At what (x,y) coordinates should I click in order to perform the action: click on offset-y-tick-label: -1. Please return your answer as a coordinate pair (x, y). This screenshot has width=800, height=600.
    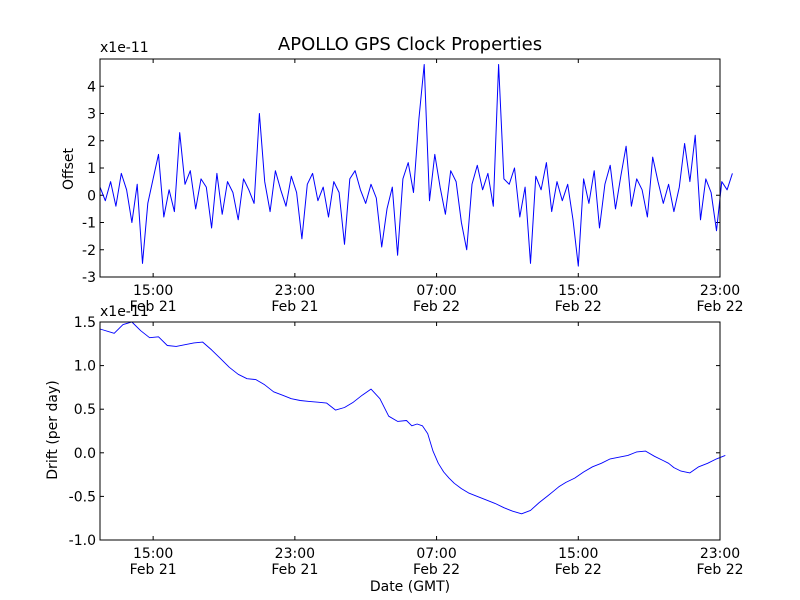
    Looking at the image, I should click on (89, 224).